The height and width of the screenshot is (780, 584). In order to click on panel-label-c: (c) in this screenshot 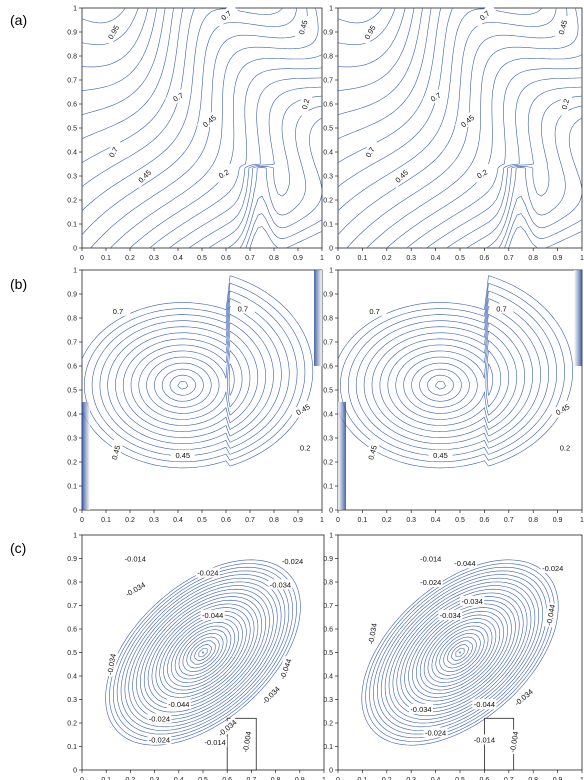, I will do `click(18, 548)`.